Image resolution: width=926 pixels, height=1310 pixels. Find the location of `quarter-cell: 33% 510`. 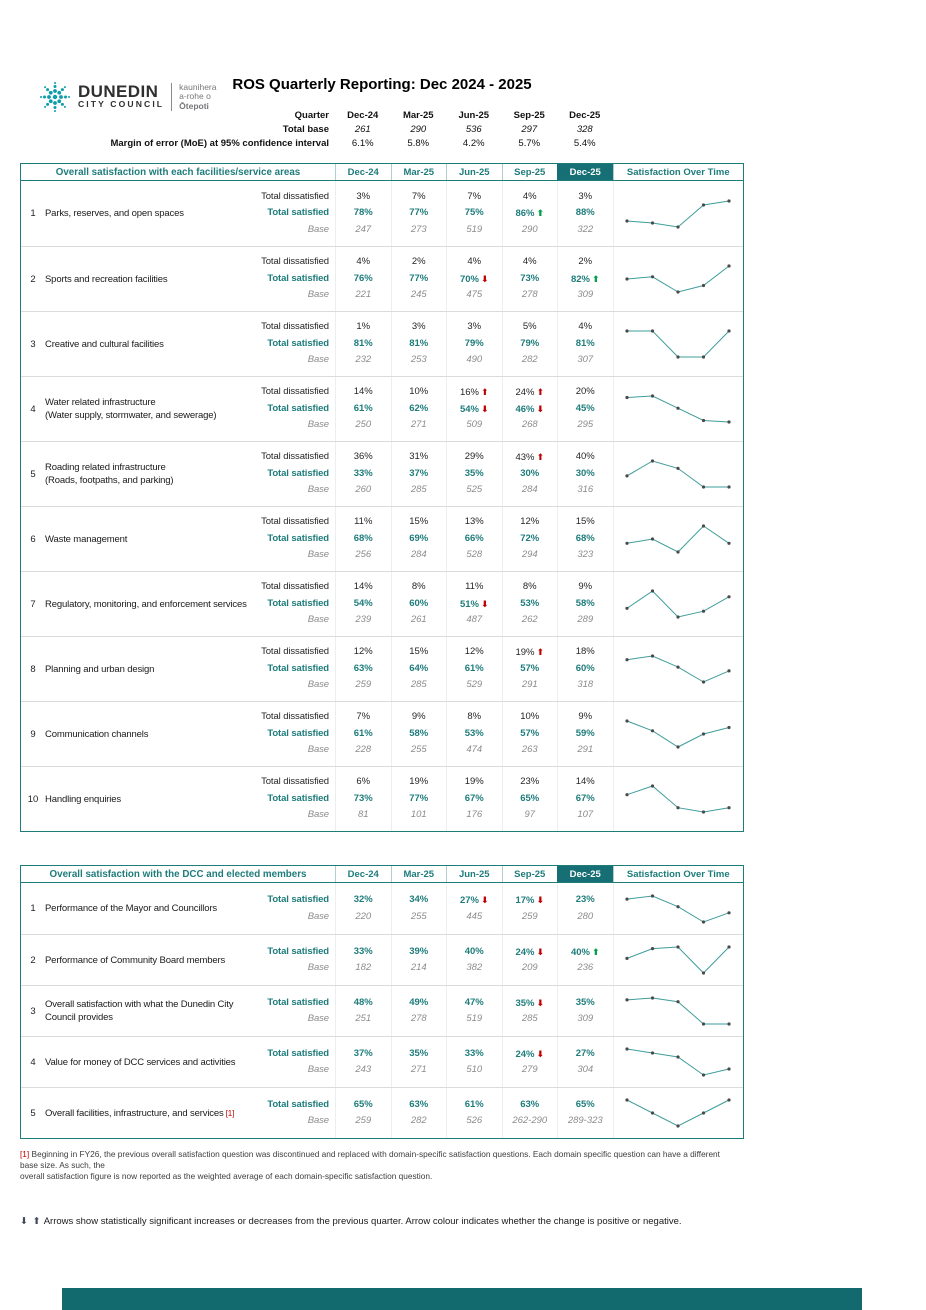

quarter-cell: 33% 510 is located at coordinates (474, 1062).